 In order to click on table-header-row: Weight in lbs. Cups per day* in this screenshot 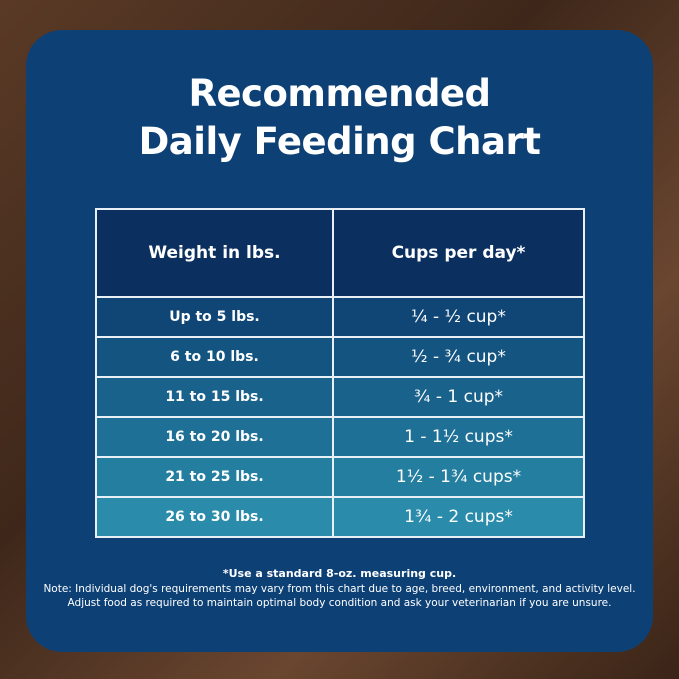, I will do `click(340, 253)`.